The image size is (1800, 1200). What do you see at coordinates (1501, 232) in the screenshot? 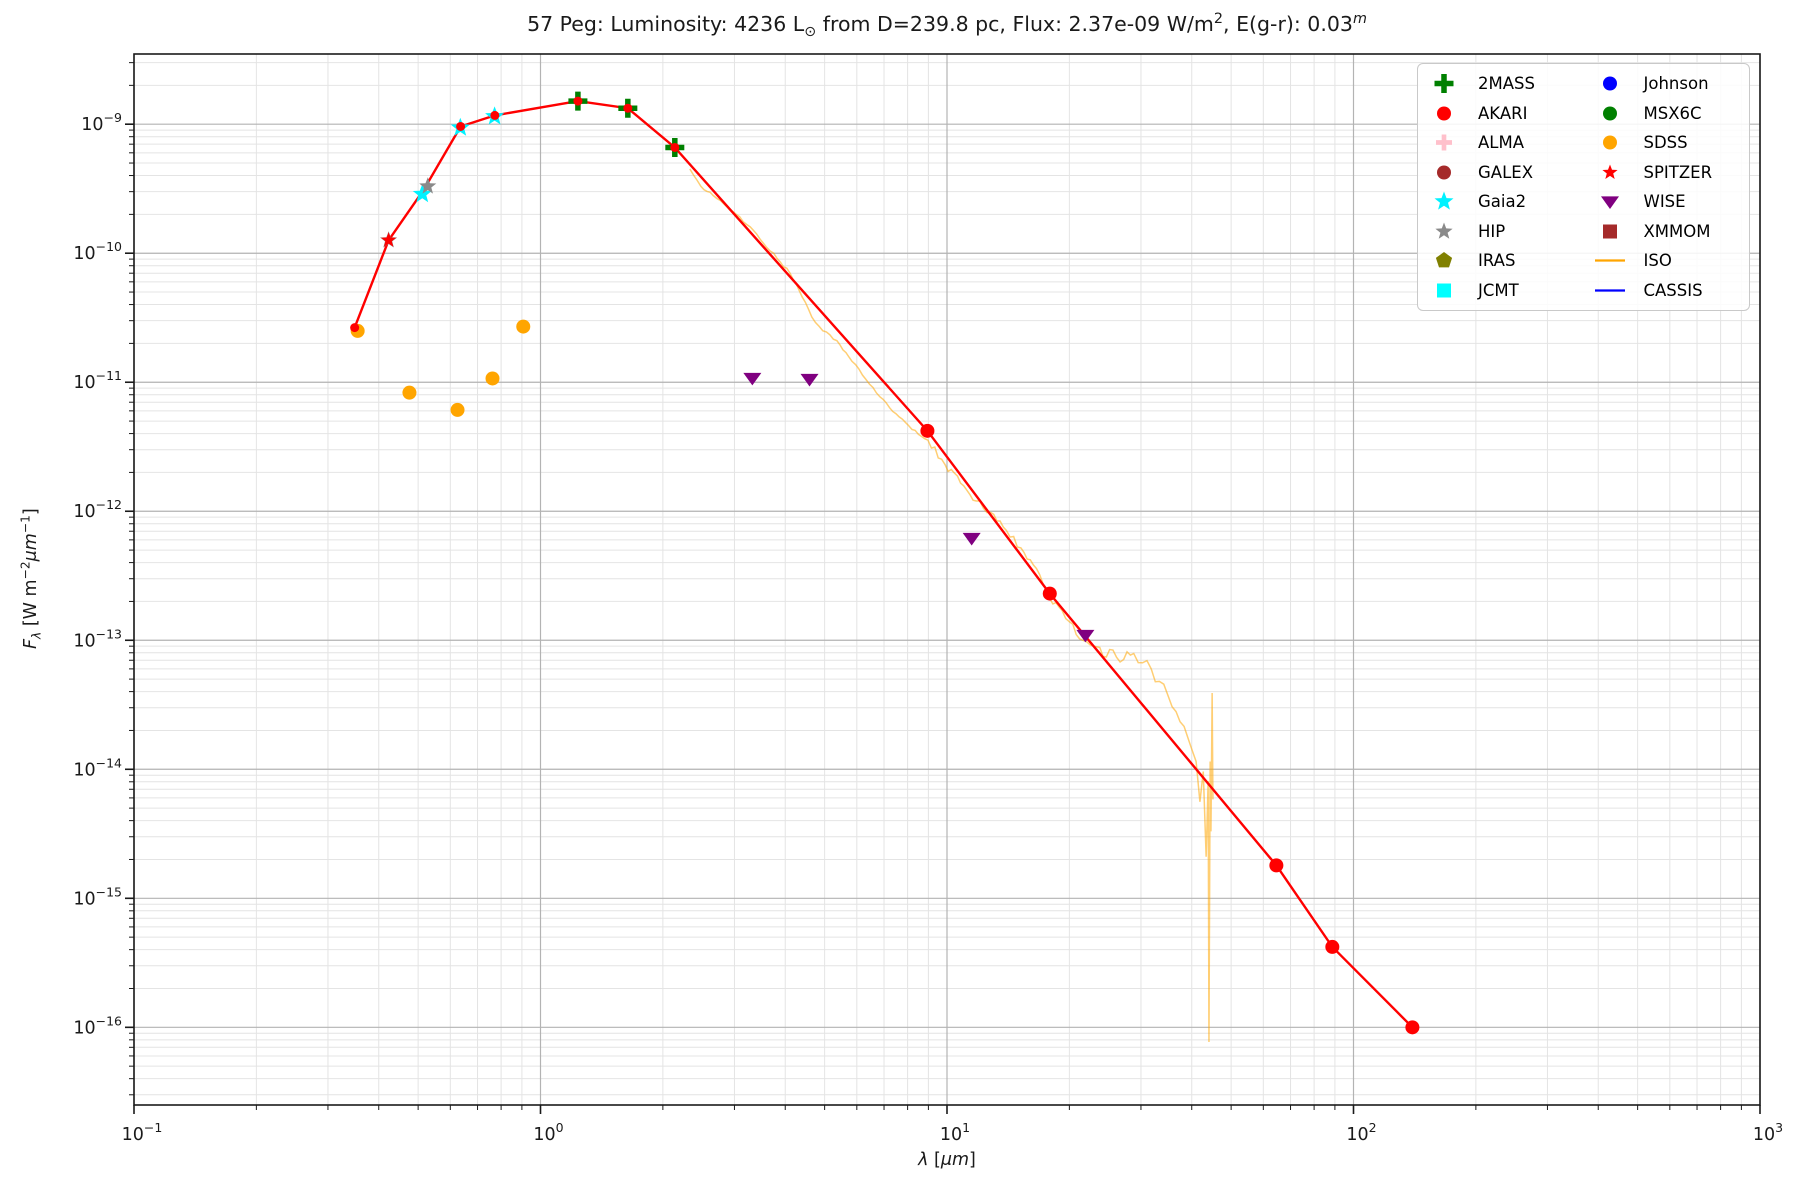
I see `legend-item-hip: HIP` at bounding box center [1501, 232].